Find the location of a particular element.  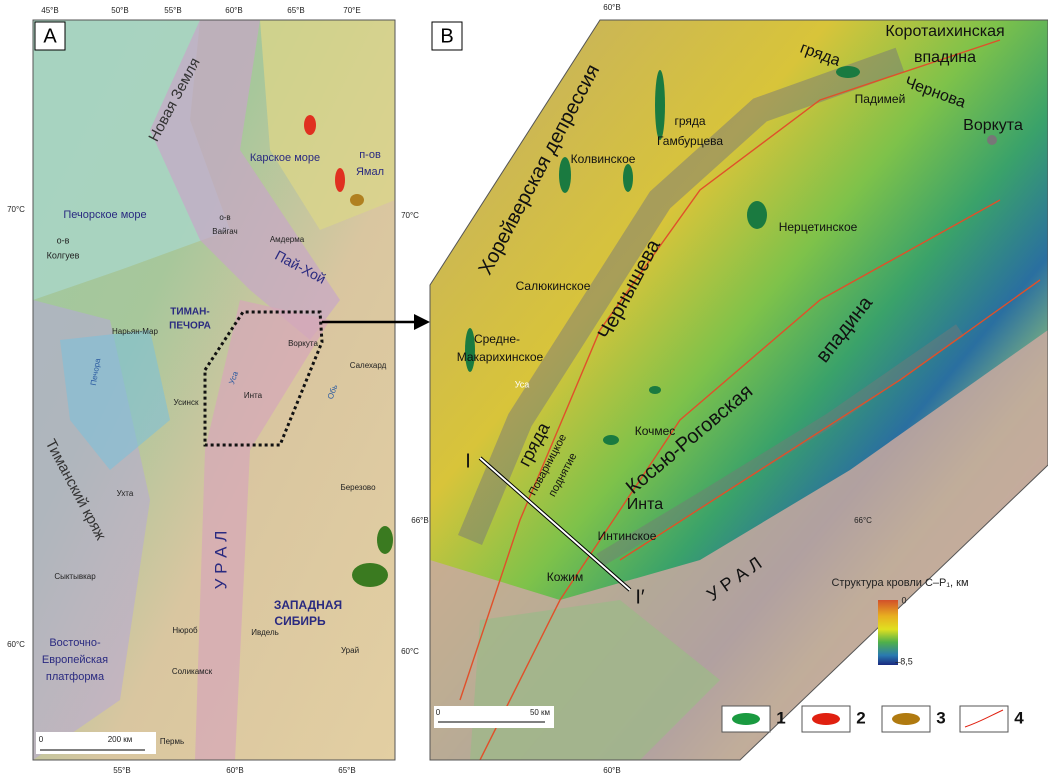

place-label: Салюкинское is located at coordinates (553, 286).